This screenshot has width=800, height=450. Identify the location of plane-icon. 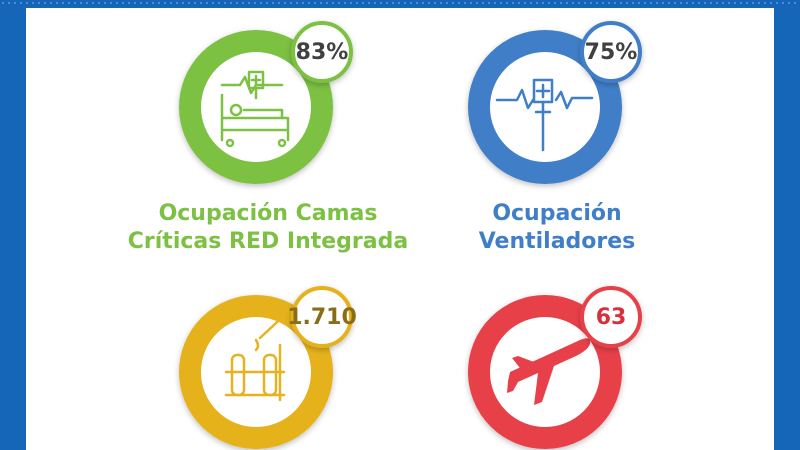
(549, 371).